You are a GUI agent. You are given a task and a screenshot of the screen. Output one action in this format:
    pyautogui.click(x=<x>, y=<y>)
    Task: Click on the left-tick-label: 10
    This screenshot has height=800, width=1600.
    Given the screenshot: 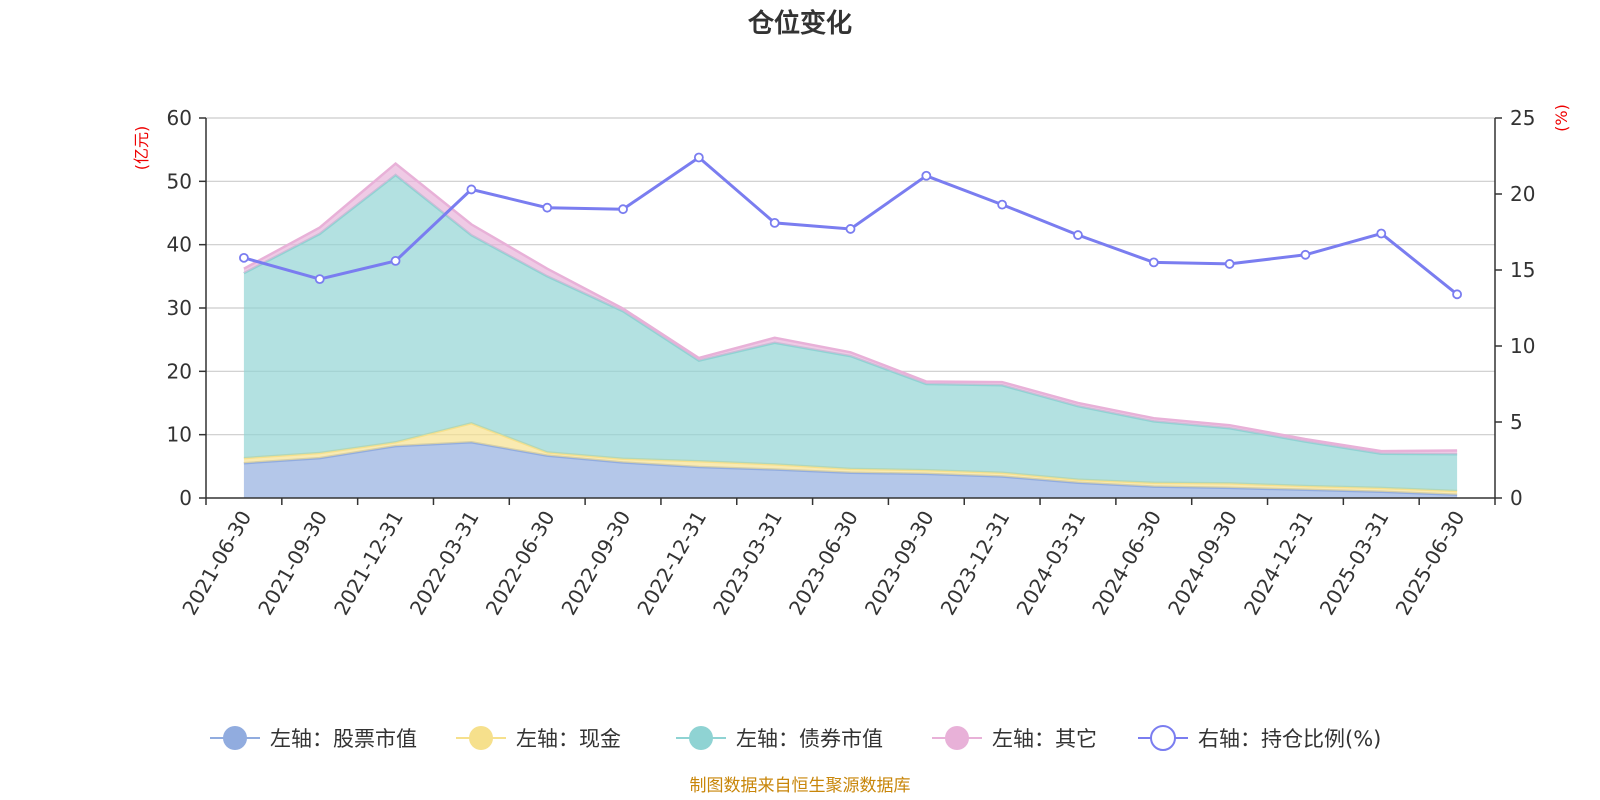 What is the action you would take?
    pyautogui.click(x=179, y=435)
    